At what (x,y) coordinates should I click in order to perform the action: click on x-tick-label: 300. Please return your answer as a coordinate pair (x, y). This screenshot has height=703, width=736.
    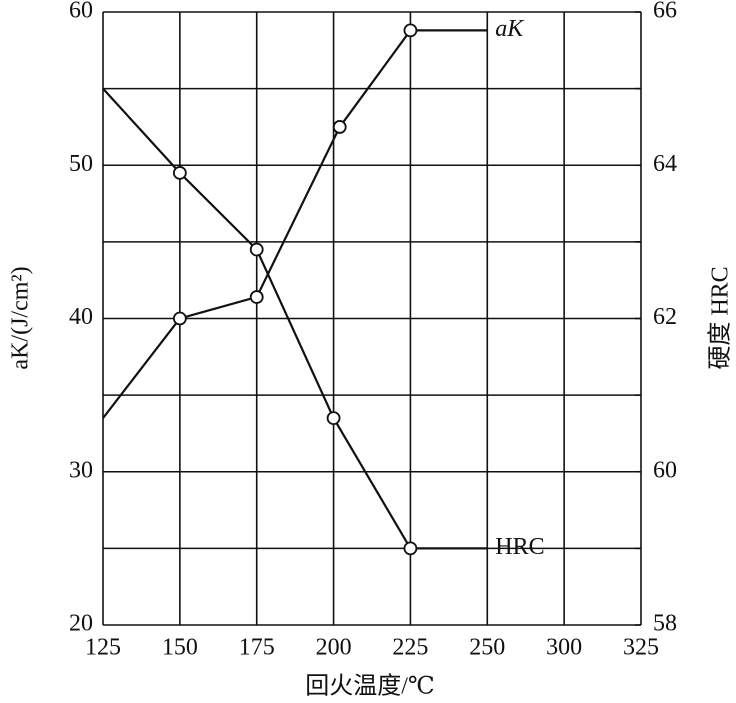
    Looking at the image, I should click on (564, 648).